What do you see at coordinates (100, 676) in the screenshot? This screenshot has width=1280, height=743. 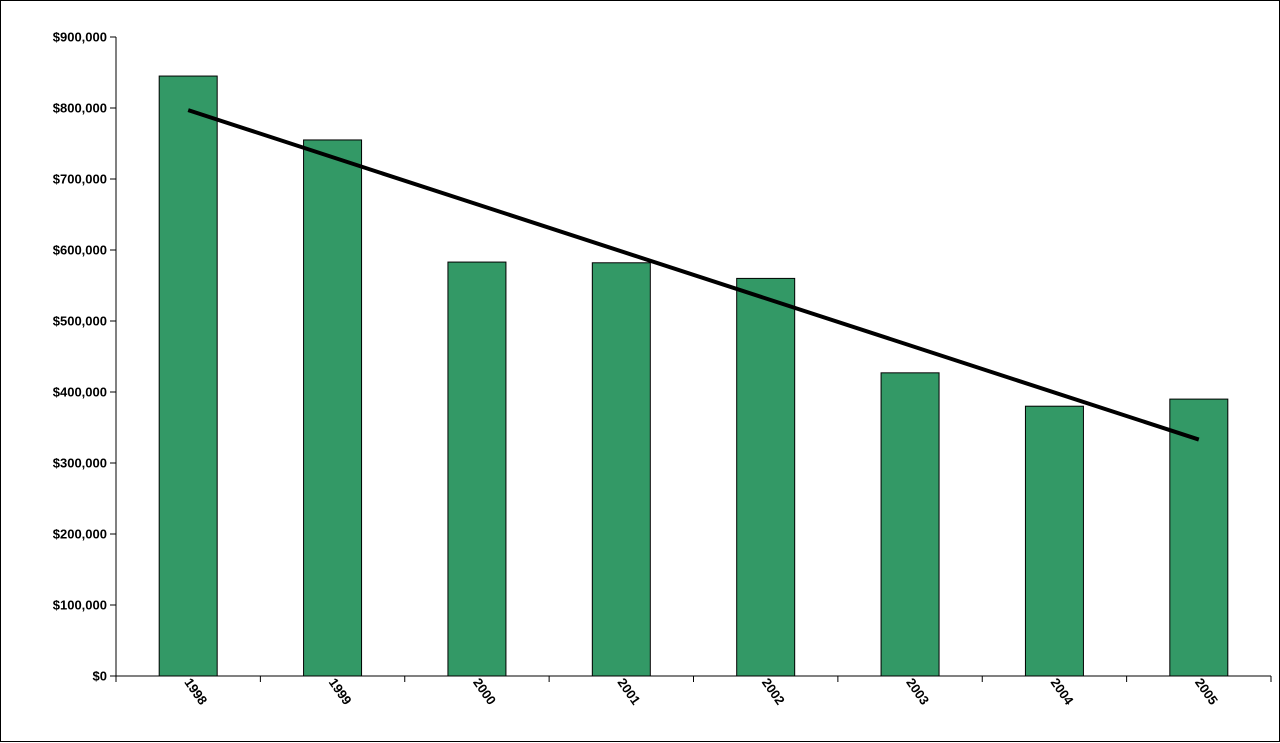 I see `y-tick-label: $0` at bounding box center [100, 676].